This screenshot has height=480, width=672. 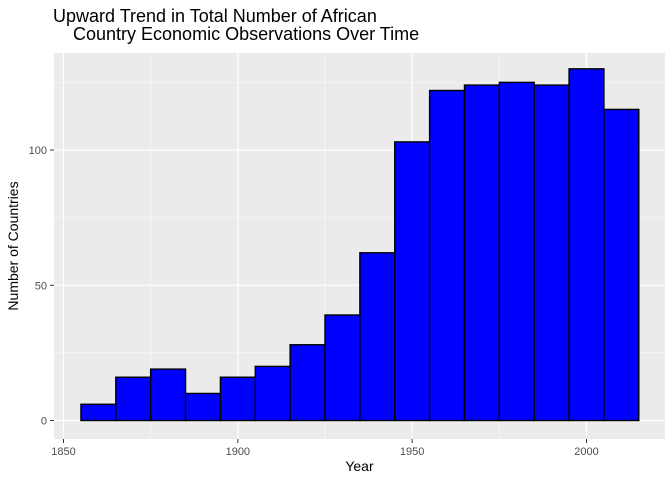 I want to click on y-tick-label: 50, so click(x=41, y=286).